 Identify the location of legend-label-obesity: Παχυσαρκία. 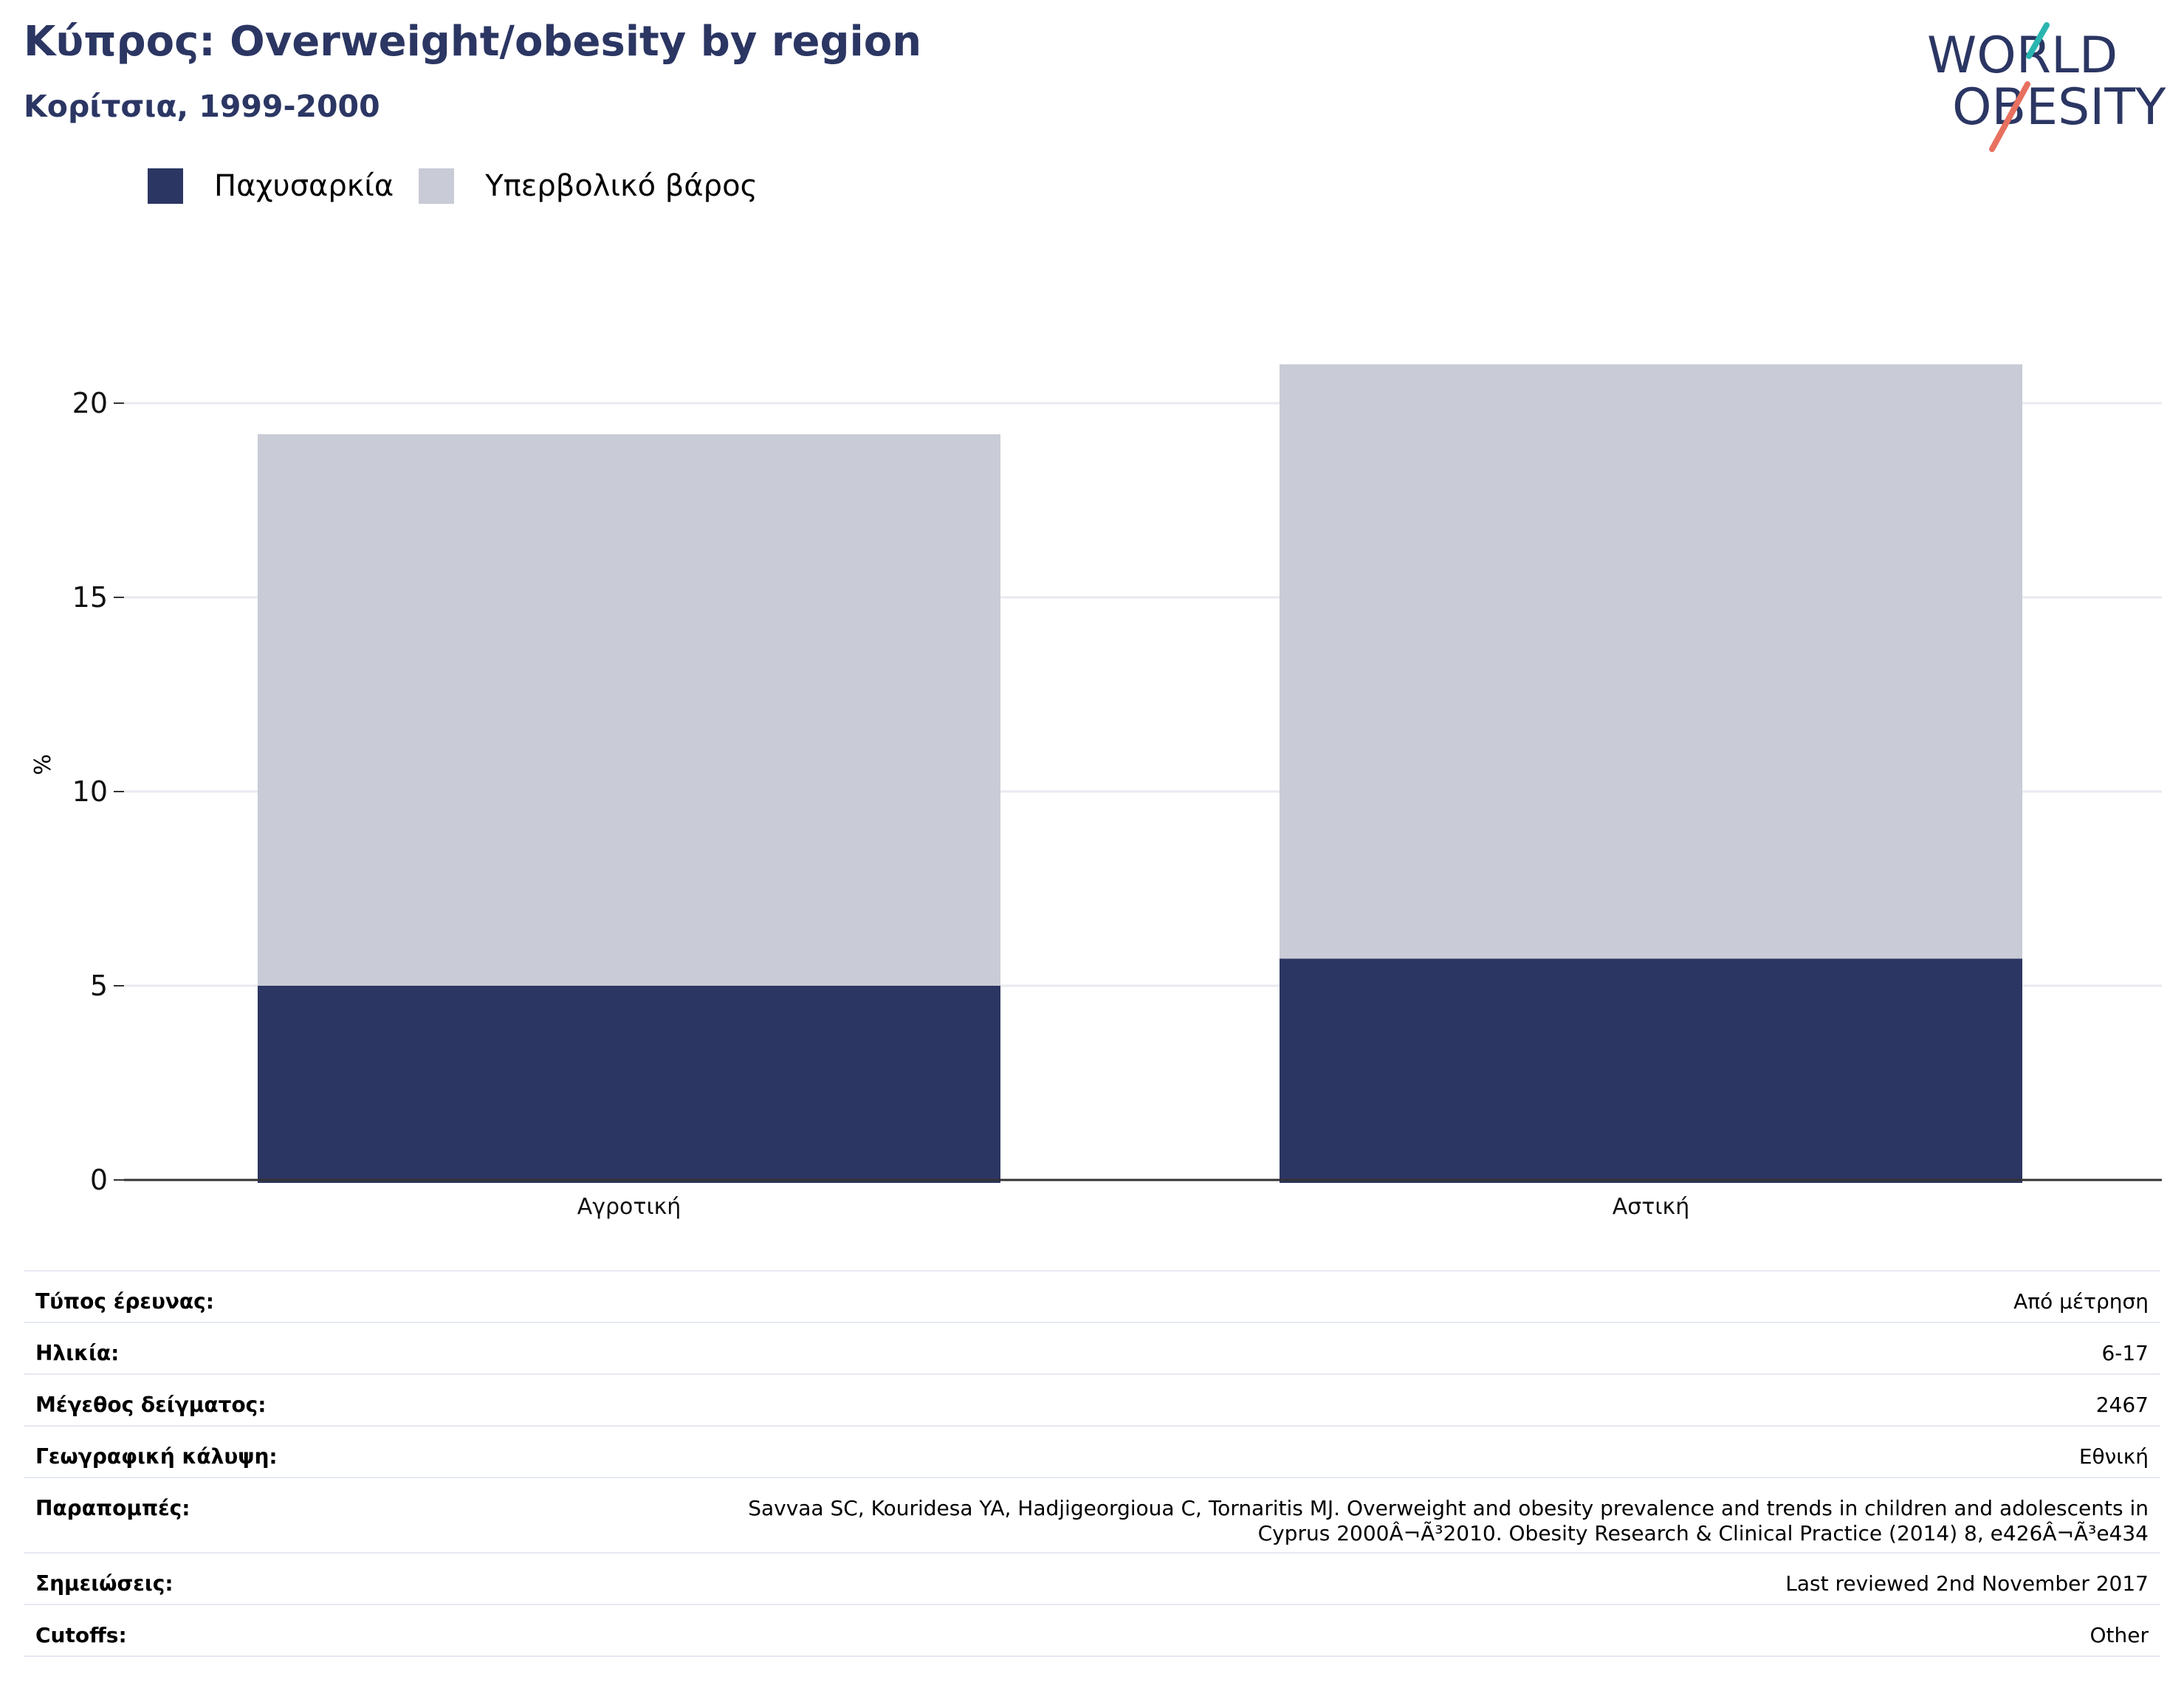
(304, 186).